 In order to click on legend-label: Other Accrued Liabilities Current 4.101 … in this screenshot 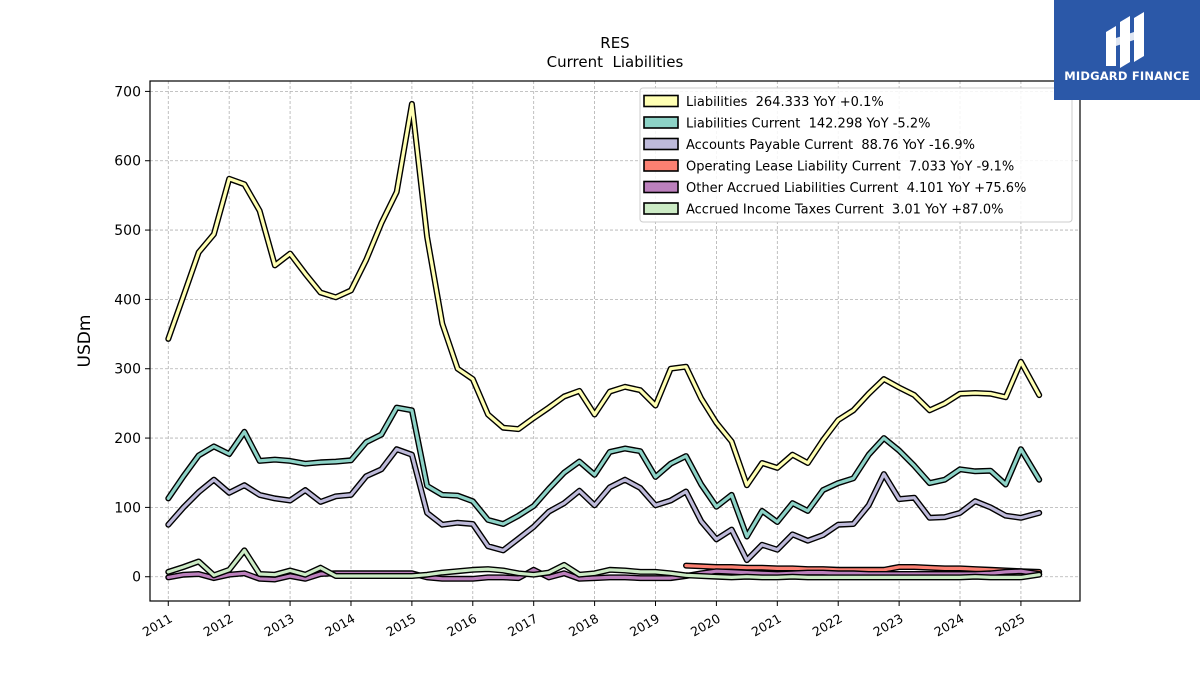, I will do `click(856, 188)`.